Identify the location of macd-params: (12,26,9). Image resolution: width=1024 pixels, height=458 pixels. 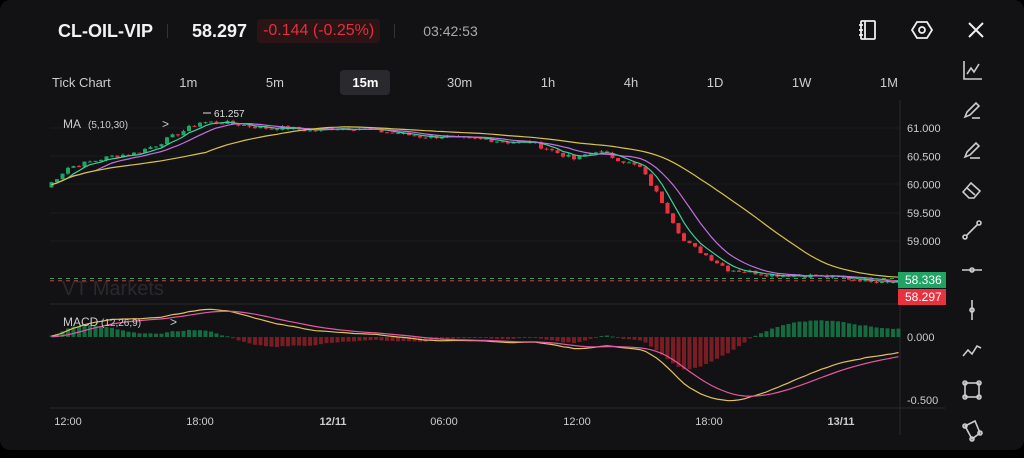
(121, 323).